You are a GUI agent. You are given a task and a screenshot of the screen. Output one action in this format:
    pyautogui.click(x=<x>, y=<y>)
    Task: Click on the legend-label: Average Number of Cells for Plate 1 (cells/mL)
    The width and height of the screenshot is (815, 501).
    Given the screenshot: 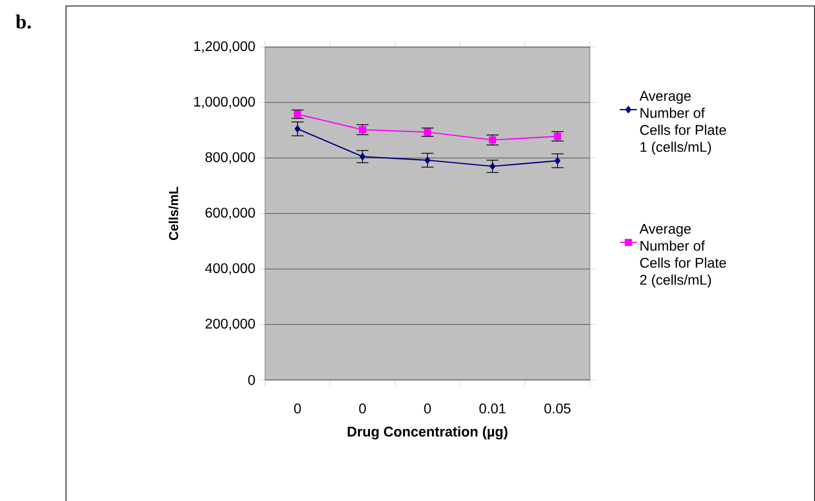 What is the action you would take?
    pyautogui.click(x=682, y=123)
    